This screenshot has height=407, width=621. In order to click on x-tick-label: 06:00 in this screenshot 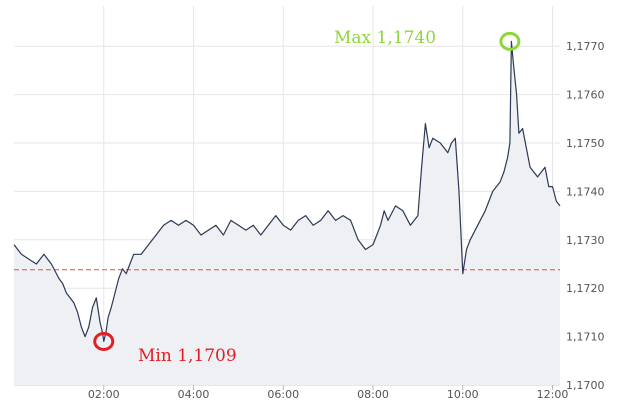, I will do `click(283, 394)`.